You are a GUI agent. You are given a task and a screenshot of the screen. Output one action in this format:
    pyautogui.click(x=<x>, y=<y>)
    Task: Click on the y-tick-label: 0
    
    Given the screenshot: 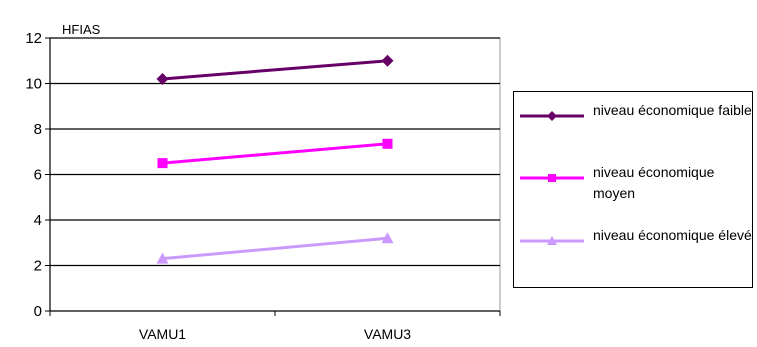 What is the action you would take?
    pyautogui.click(x=38, y=311)
    